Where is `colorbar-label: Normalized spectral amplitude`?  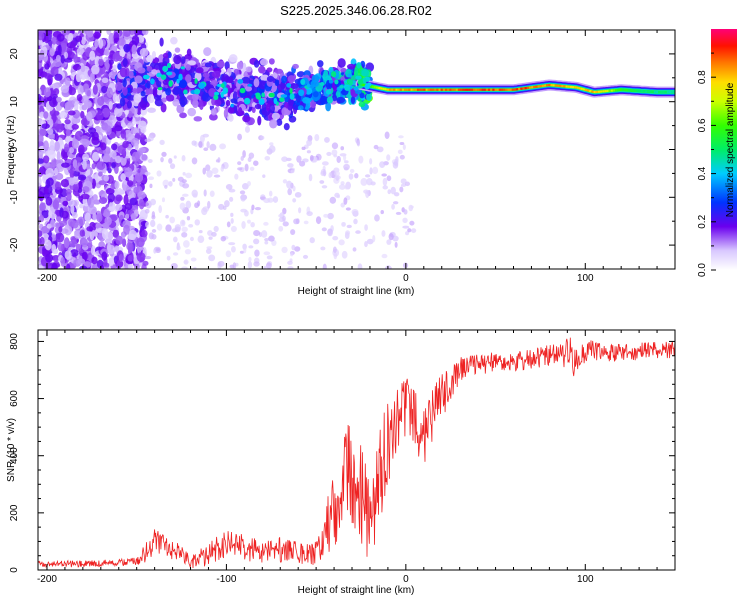 colorbar-label: Normalized spectral amplitude is located at coordinates (730, 149).